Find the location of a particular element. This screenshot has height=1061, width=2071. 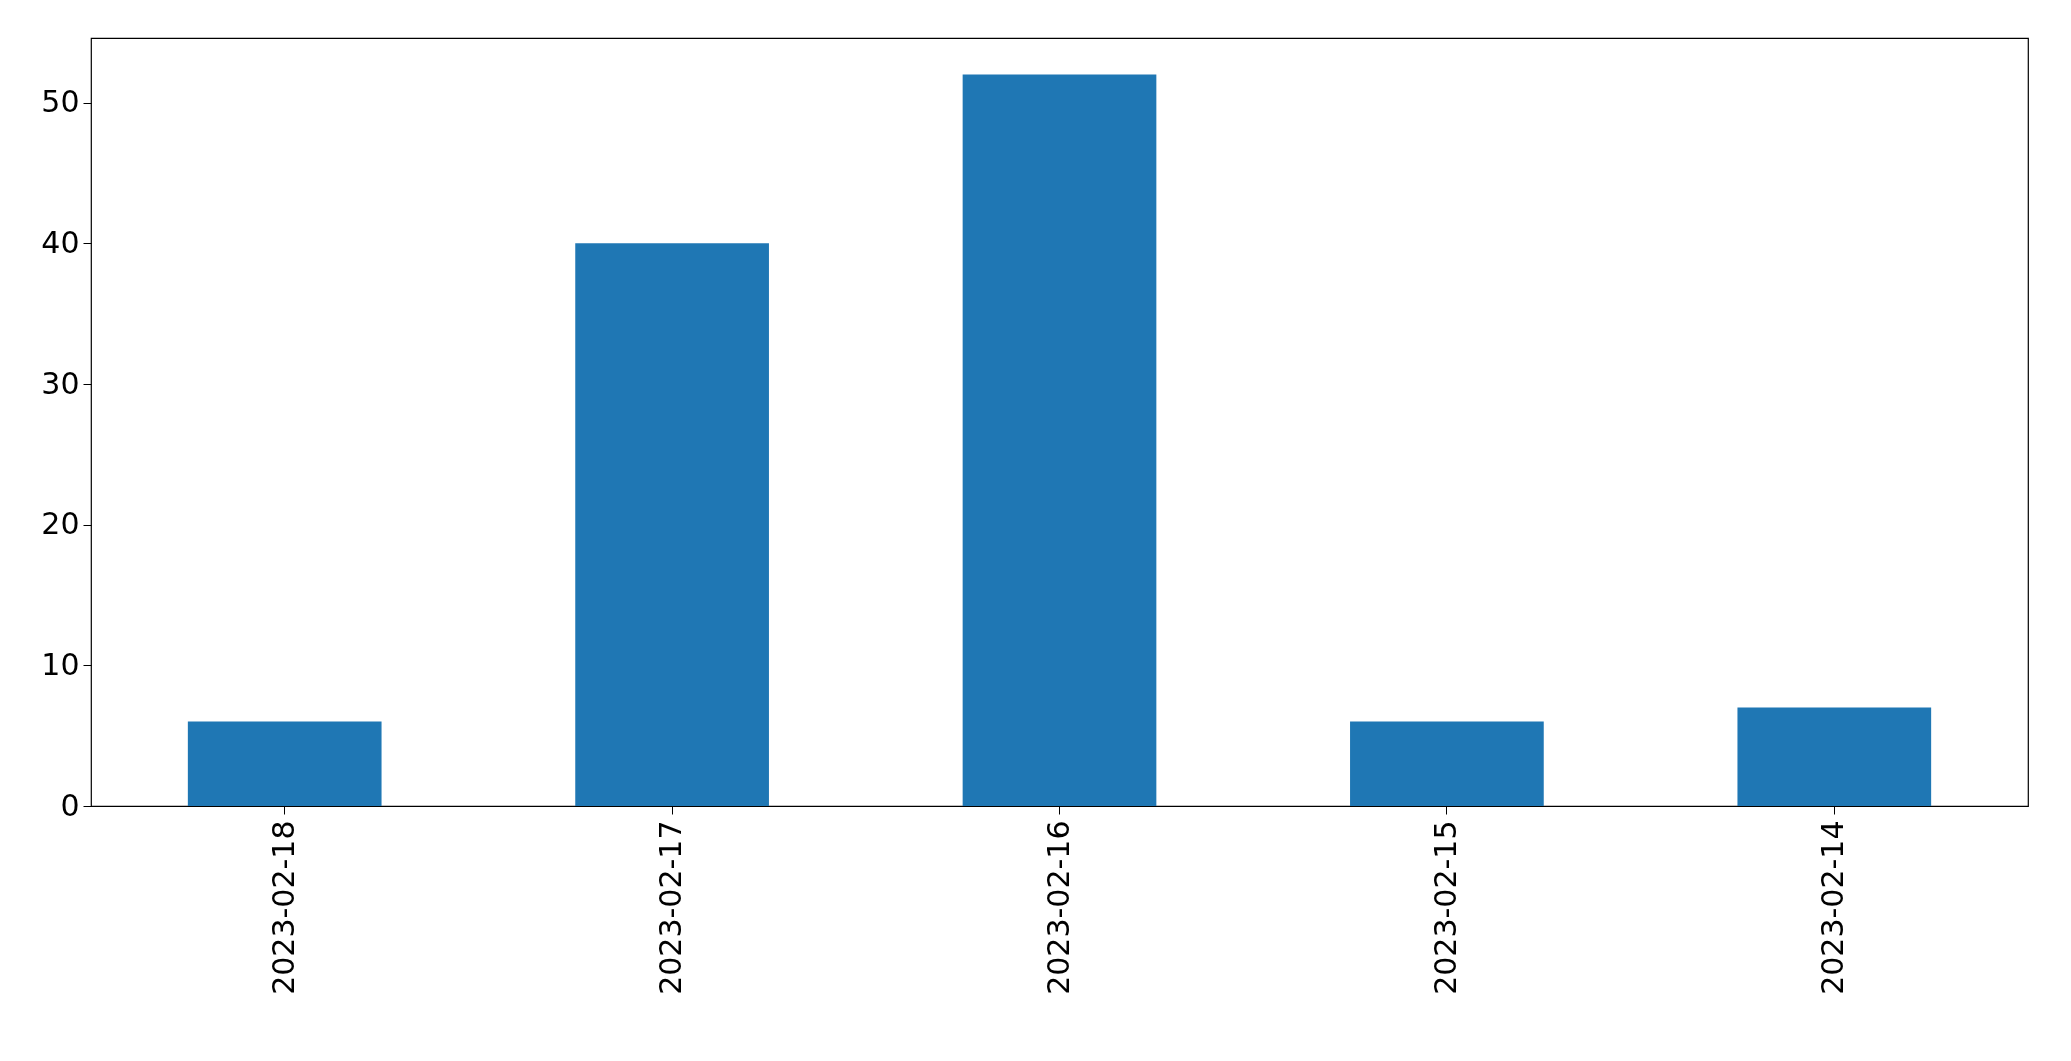

y-tick-label: 40 is located at coordinates (60, 242).